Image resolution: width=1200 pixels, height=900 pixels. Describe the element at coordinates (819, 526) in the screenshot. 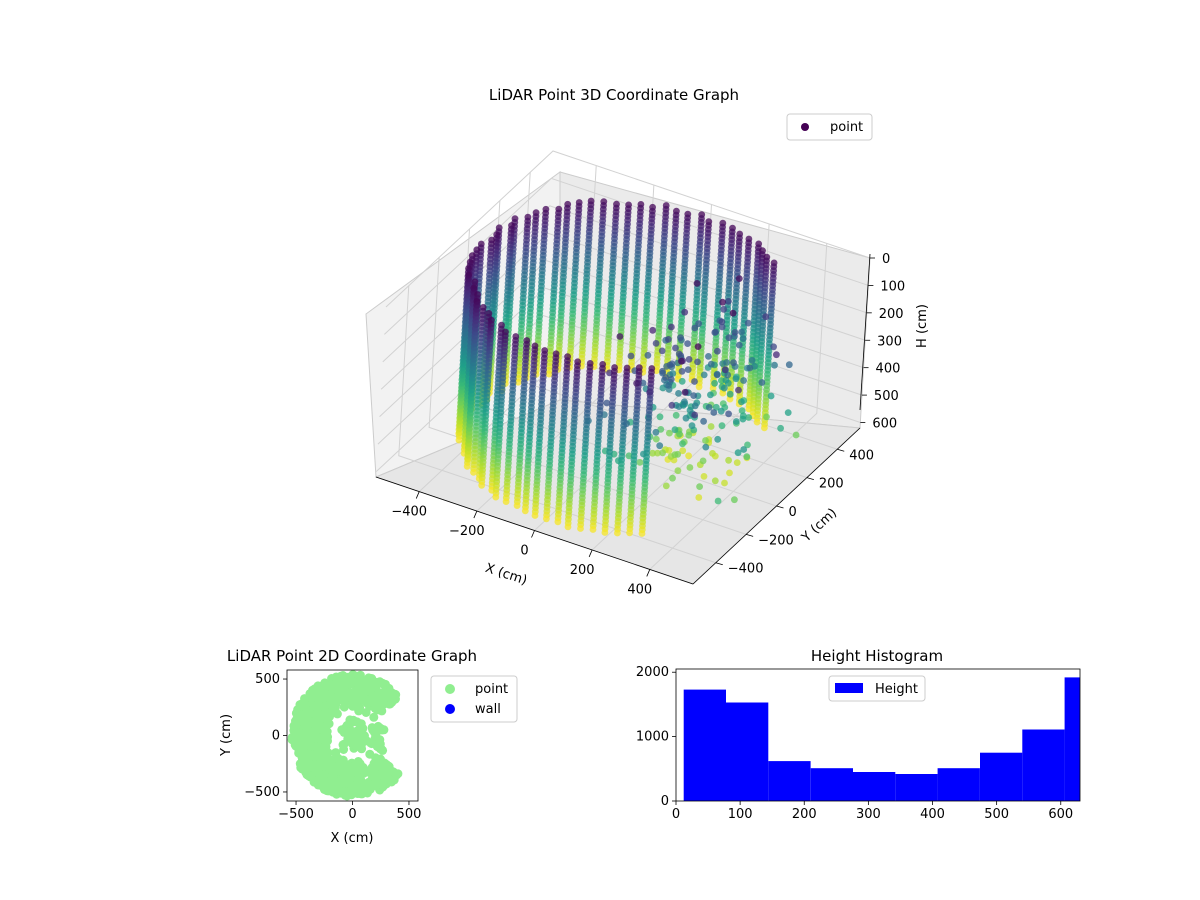

I see `y-axis-label-3d: Y (cm)` at that location.